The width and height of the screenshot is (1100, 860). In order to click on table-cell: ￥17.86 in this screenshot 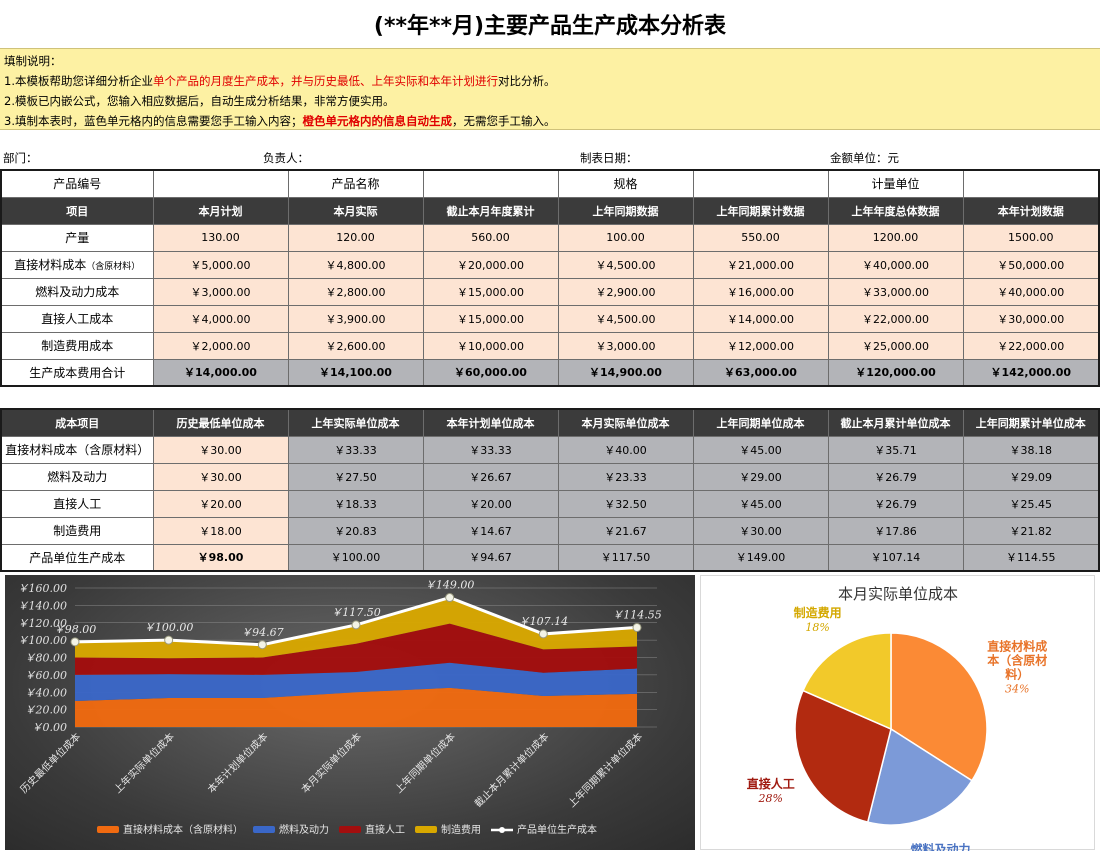, I will do `click(895, 530)`.